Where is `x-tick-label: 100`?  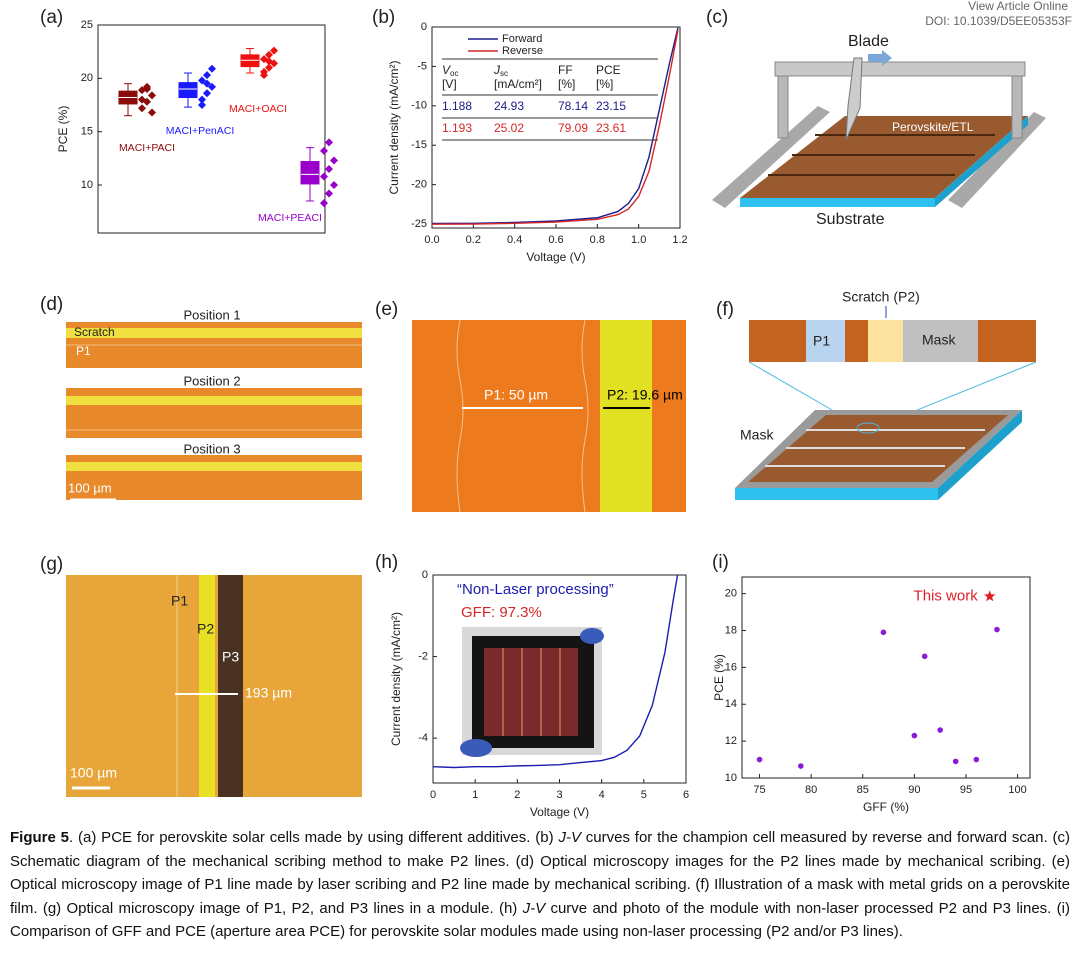
x-tick-label: 100 is located at coordinates (1017, 790).